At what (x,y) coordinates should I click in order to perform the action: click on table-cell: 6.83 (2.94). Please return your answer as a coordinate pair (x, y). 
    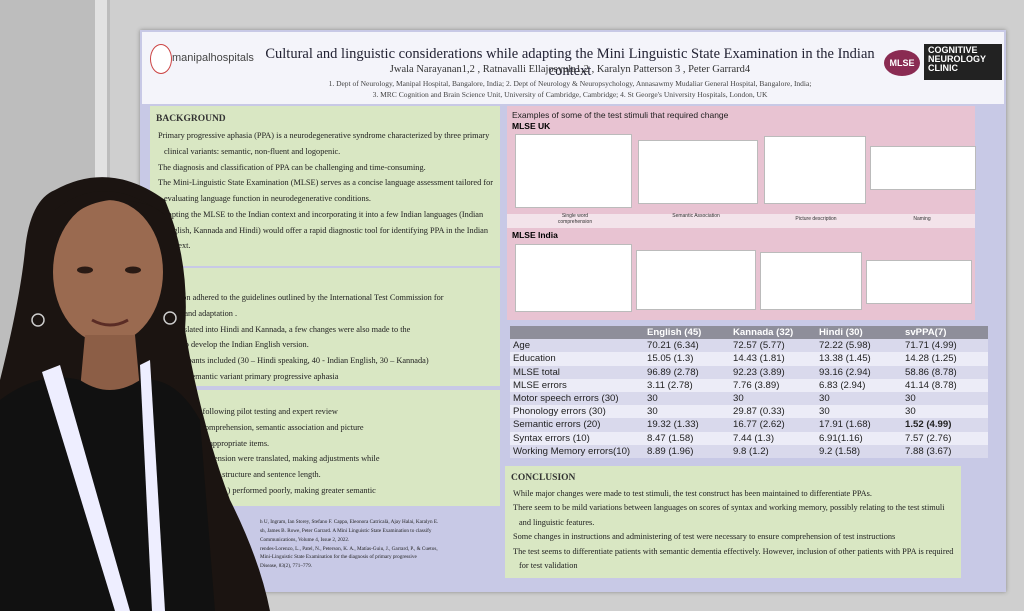
    Looking at the image, I should click on (859, 385).